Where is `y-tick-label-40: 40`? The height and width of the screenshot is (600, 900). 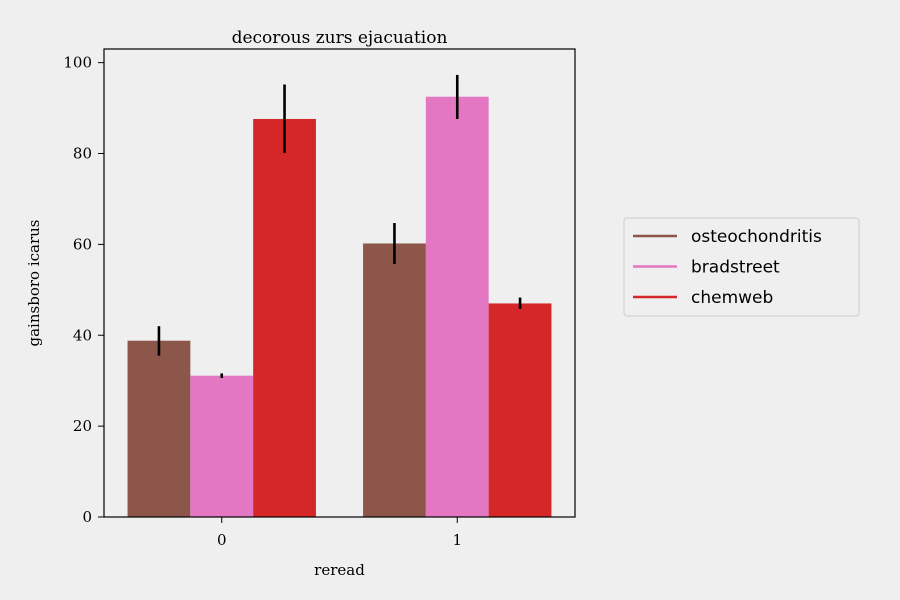 y-tick-label-40: 40 is located at coordinates (82, 335).